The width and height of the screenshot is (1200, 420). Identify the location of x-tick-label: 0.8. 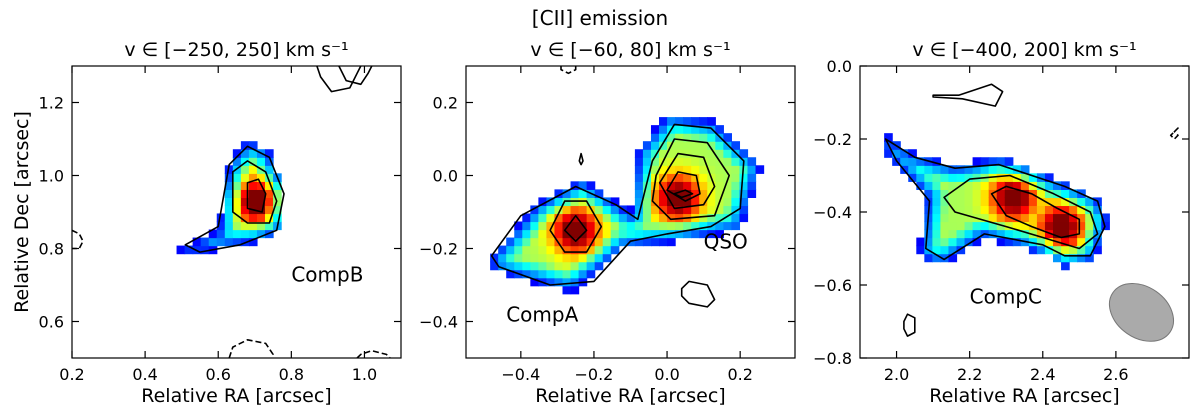
(291, 374).